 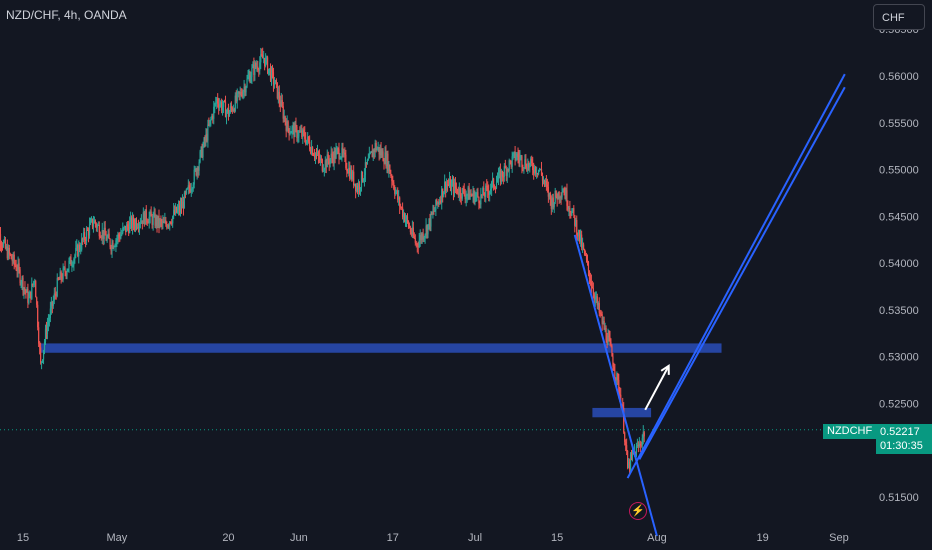 What do you see at coordinates (899, 17) in the screenshot?
I see `currency-button: CHF` at bounding box center [899, 17].